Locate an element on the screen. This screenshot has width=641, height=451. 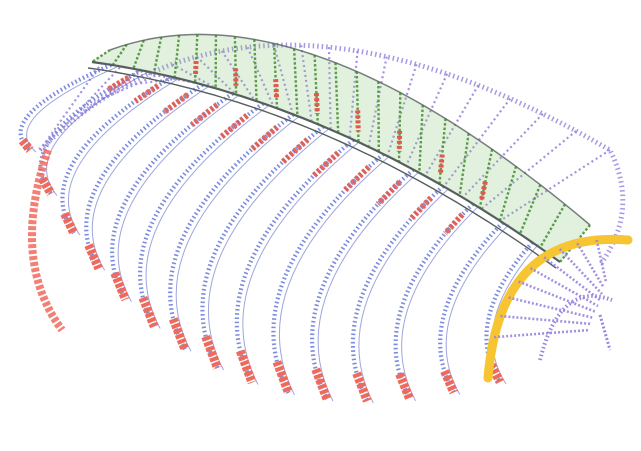
end-opening-yellow-arch is located at coordinates (558, 308).